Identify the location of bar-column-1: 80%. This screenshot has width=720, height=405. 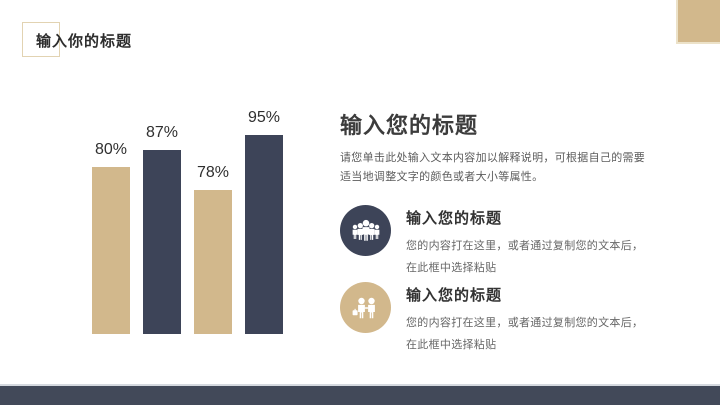
(111, 237).